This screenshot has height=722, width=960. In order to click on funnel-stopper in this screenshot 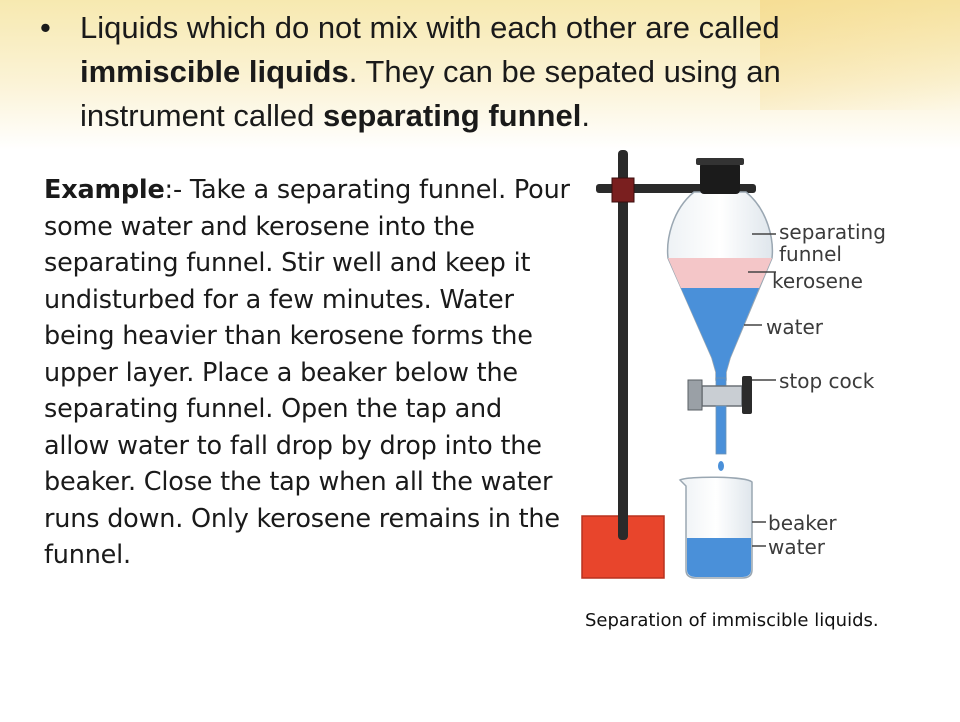, I will do `click(720, 178)`.